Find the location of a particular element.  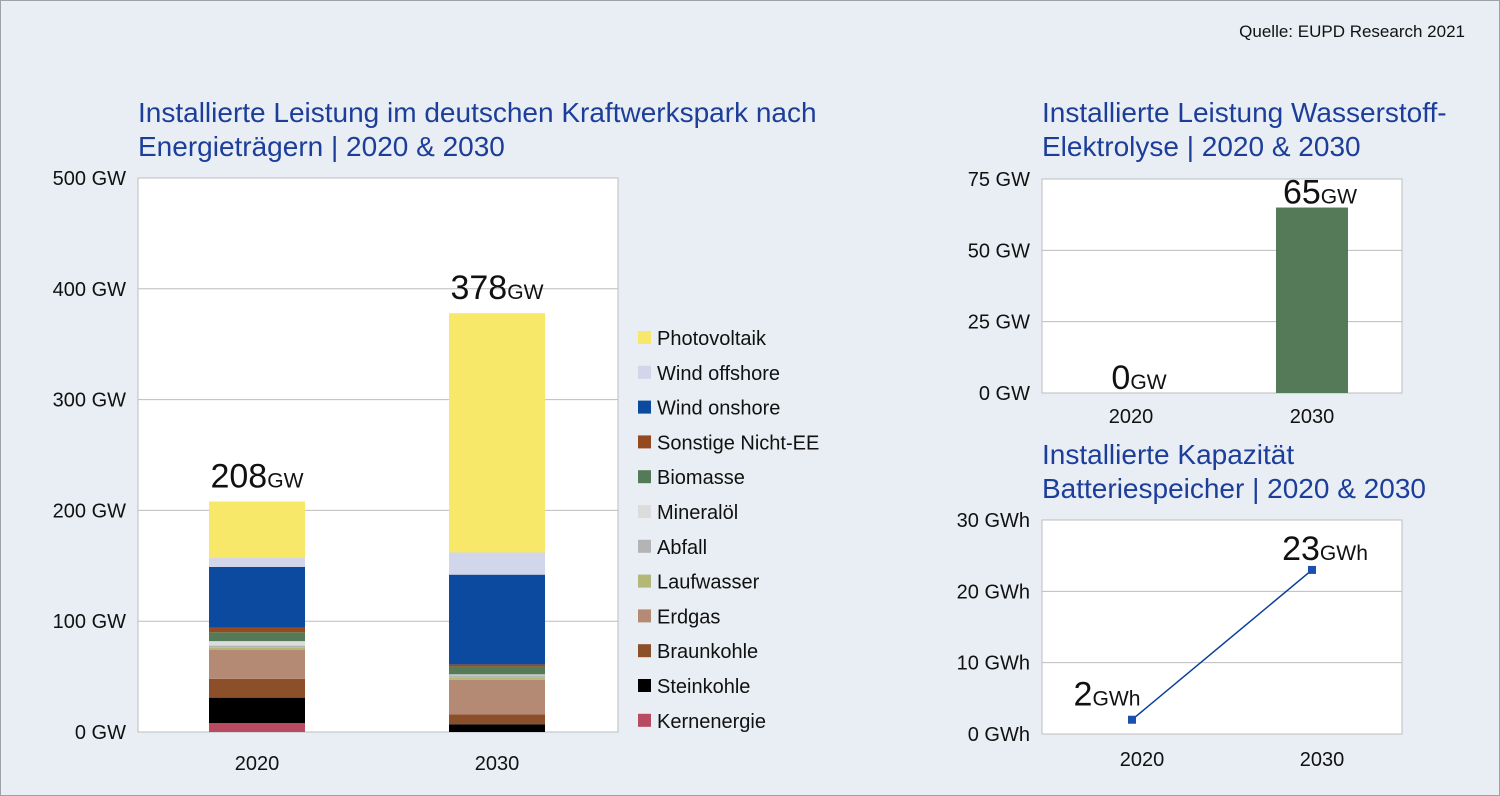

hydrogen-y-tick-label: 75 GW is located at coordinates (999, 180).